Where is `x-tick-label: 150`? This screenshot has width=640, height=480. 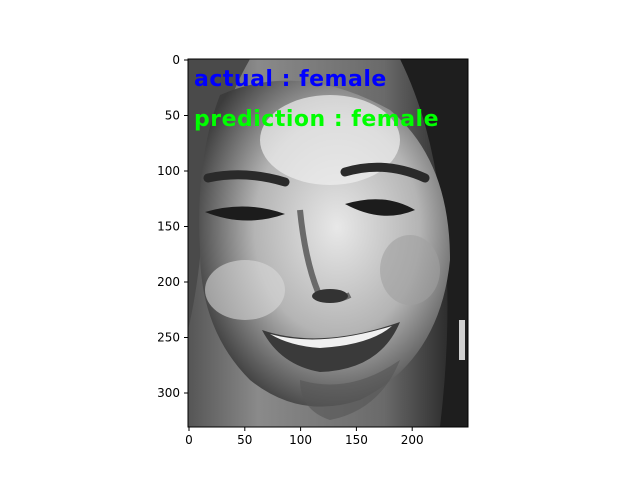 x-tick-label: 150 is located at coordinates (356, 440).